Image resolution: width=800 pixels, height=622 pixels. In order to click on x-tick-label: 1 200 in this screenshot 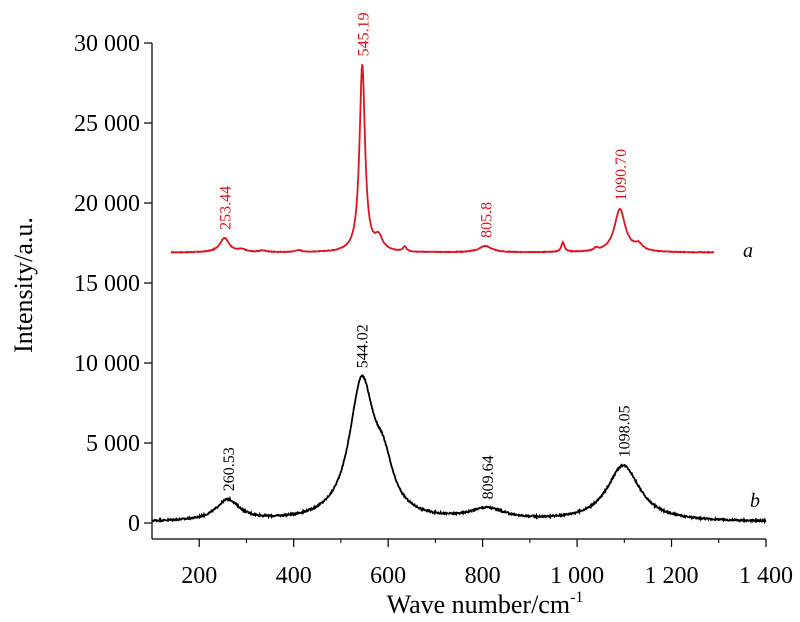, I will do `click(672, 576)`.